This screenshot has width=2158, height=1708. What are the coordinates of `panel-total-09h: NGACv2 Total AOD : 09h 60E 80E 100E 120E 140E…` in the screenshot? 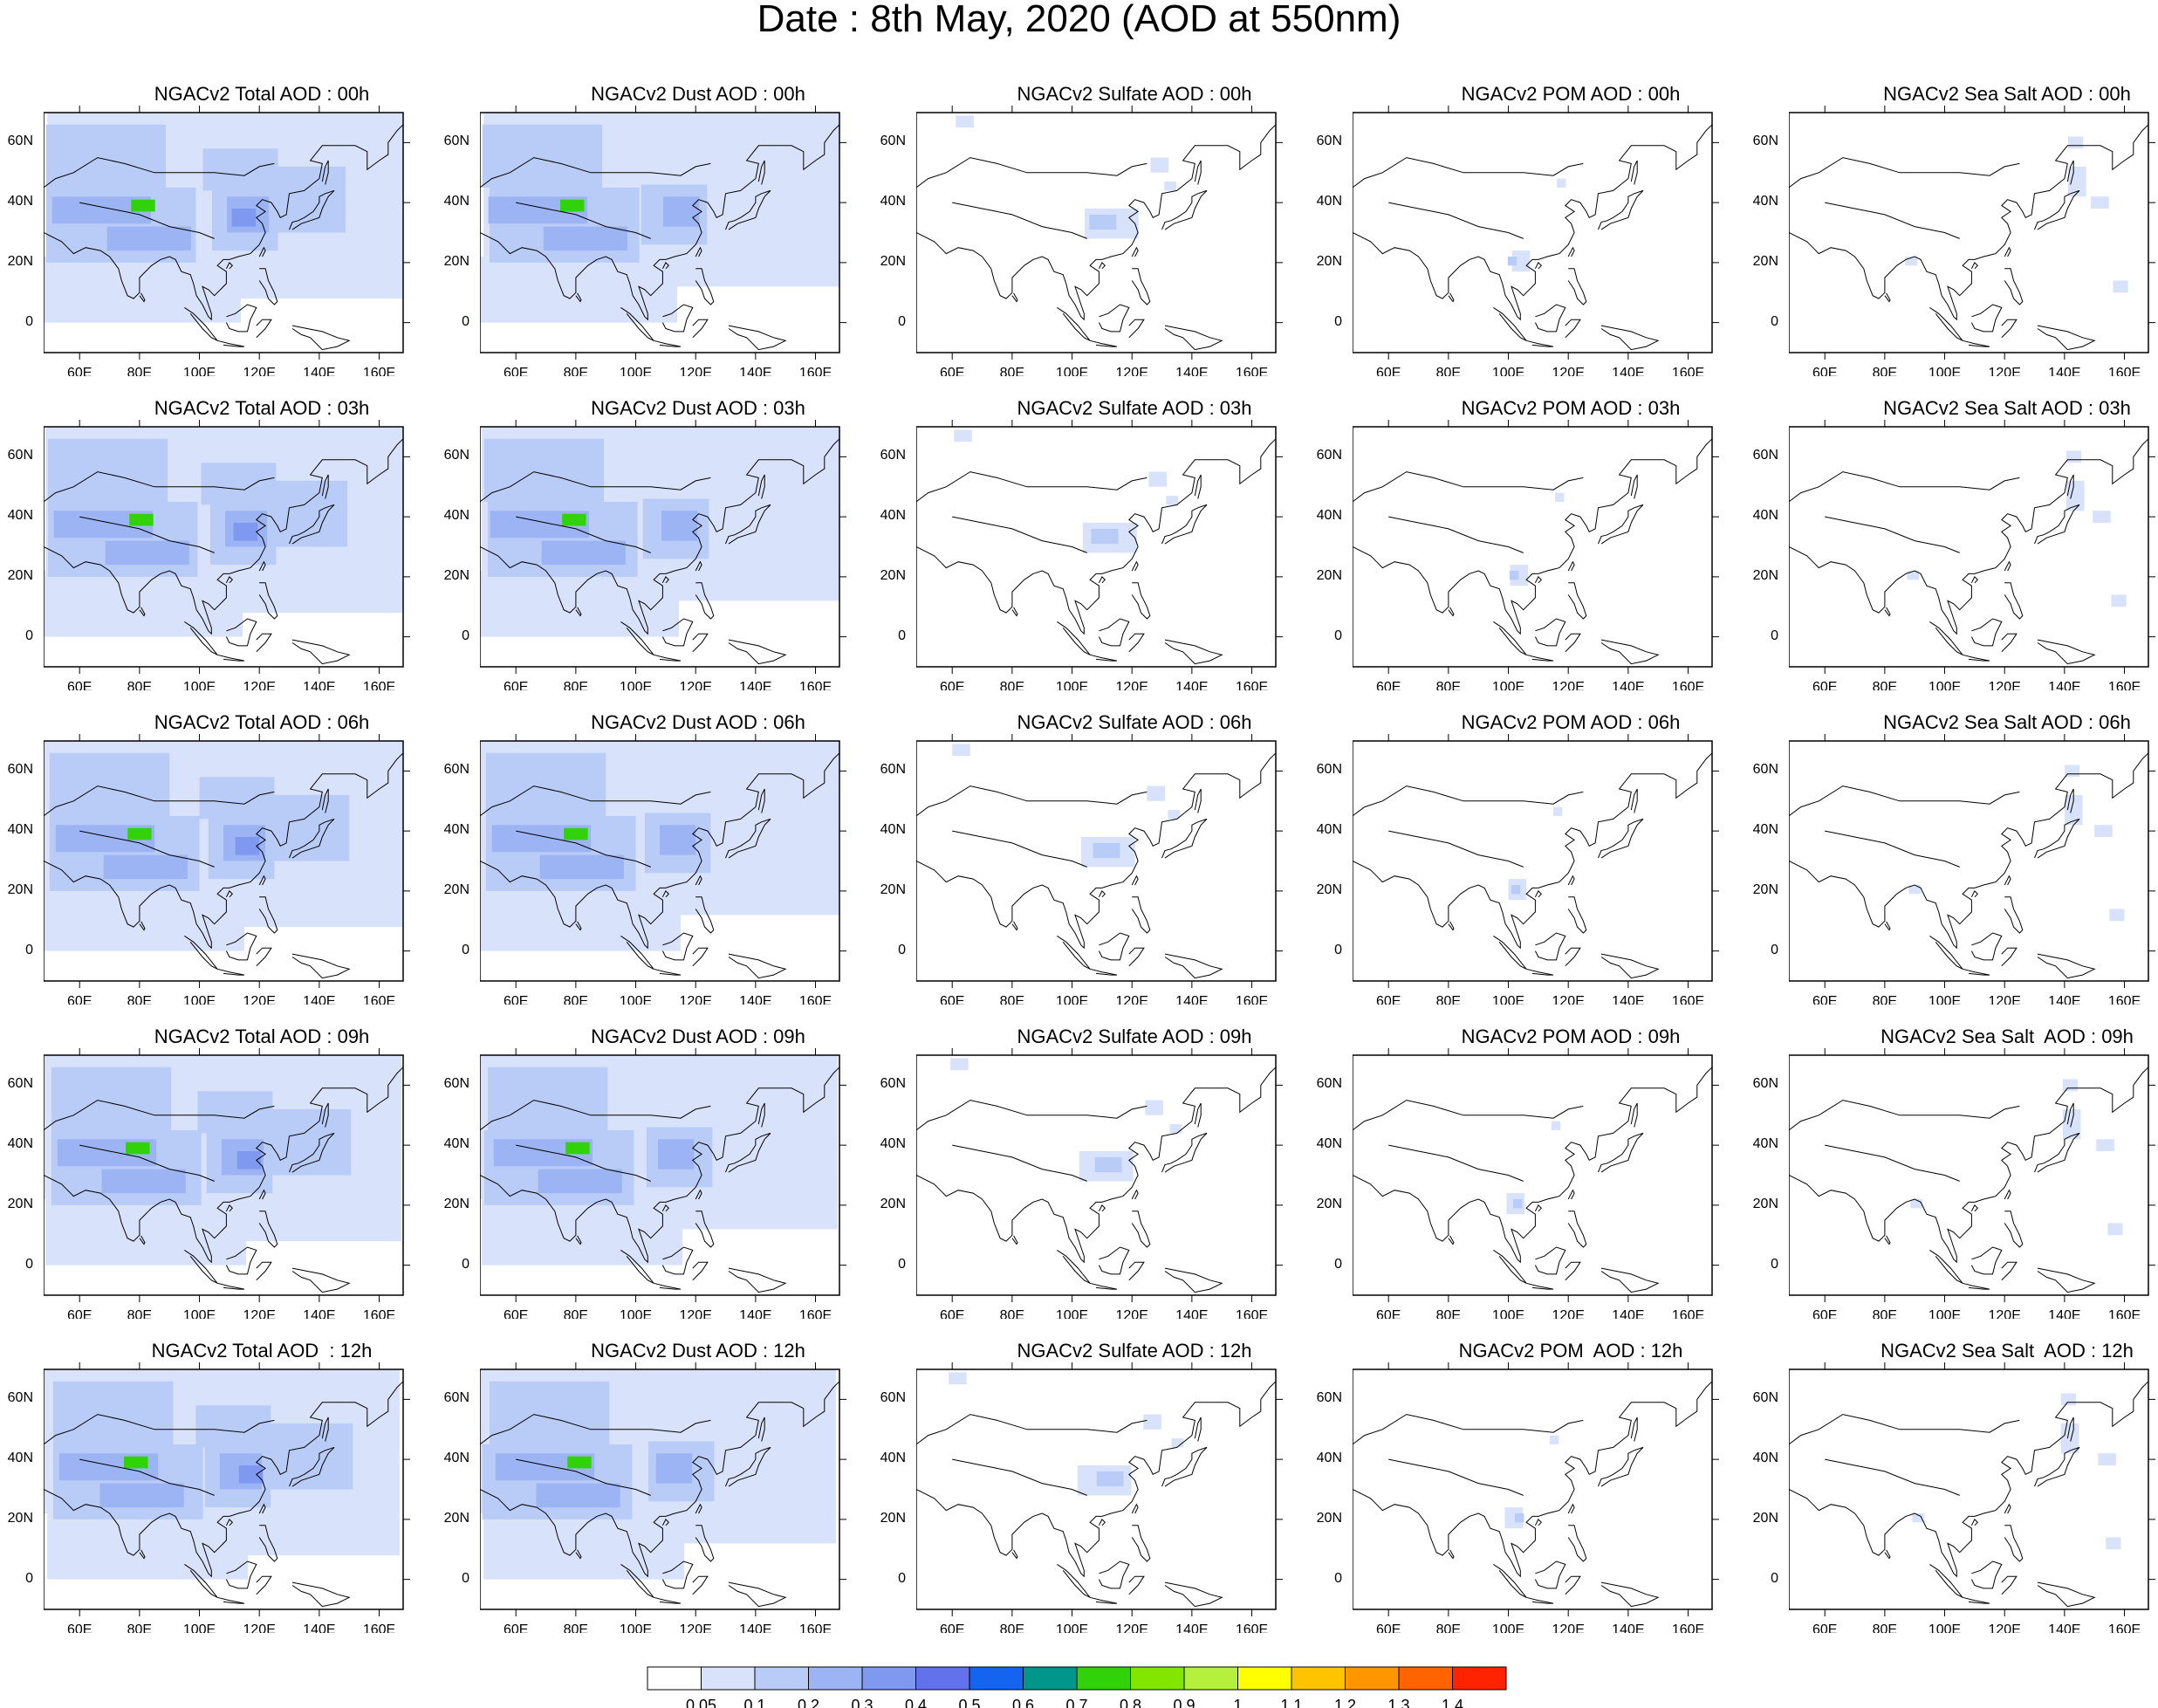 It's located at (244, 1173).